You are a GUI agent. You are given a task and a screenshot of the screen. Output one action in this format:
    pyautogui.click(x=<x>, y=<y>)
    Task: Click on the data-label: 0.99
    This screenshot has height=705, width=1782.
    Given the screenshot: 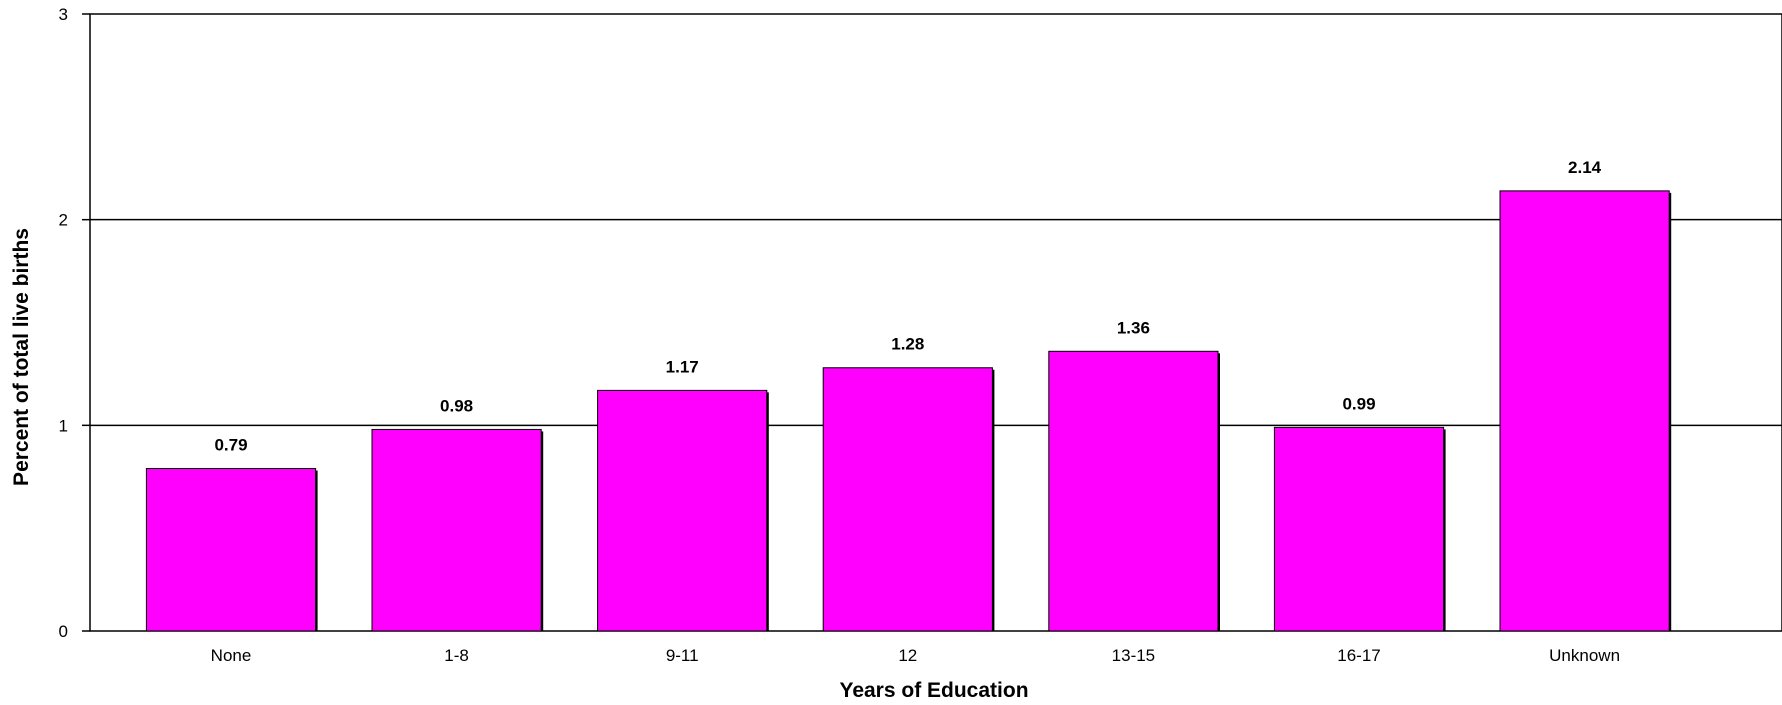 What is the action you would take?
    pyautogui.click(x=1358, y=403)
    